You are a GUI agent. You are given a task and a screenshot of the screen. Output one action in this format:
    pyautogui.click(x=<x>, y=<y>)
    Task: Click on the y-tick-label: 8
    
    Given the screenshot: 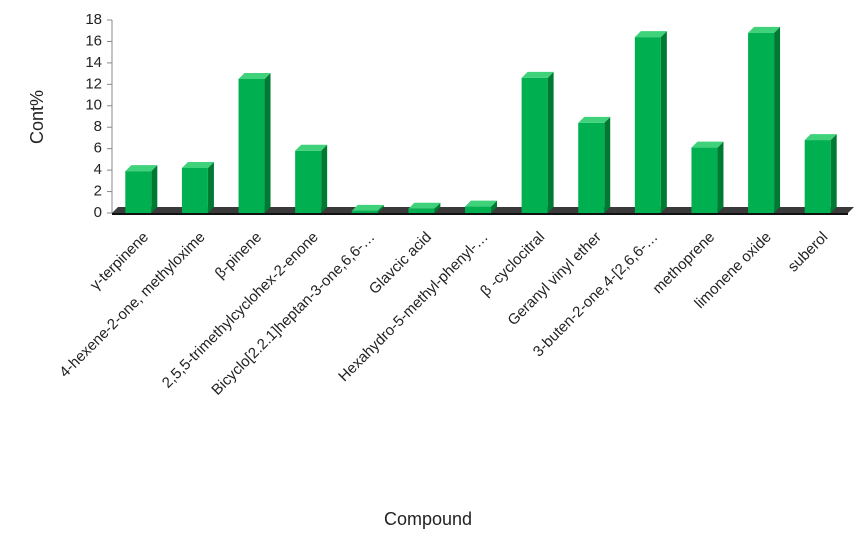 What is the action you would take?
    pyautogui.click(x=98, y=126)
    